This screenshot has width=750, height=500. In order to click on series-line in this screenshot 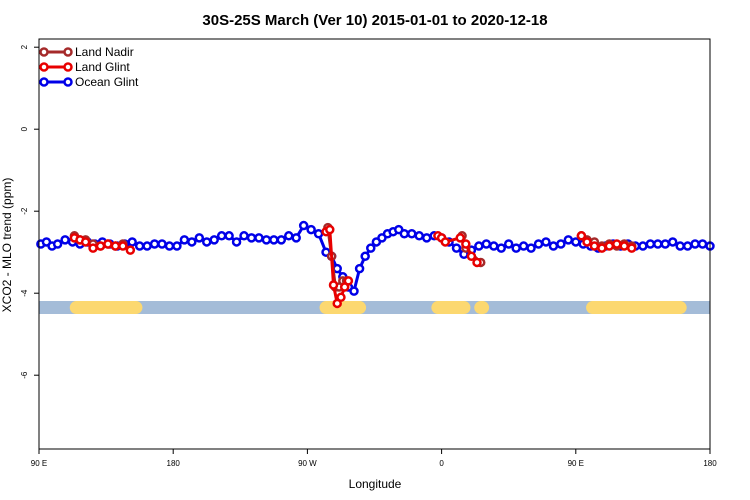, I will do `click(353, 258)`.